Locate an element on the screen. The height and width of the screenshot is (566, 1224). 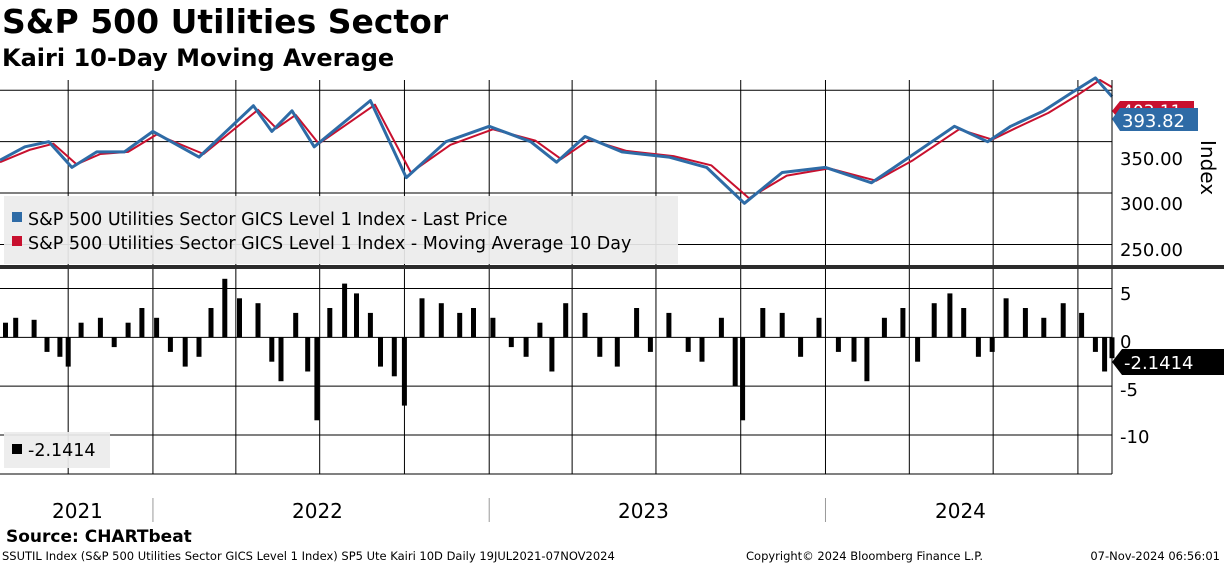
footer-timestamp: 07-Nov-2024 06:56:01 is located at coordinates (1155, 556).